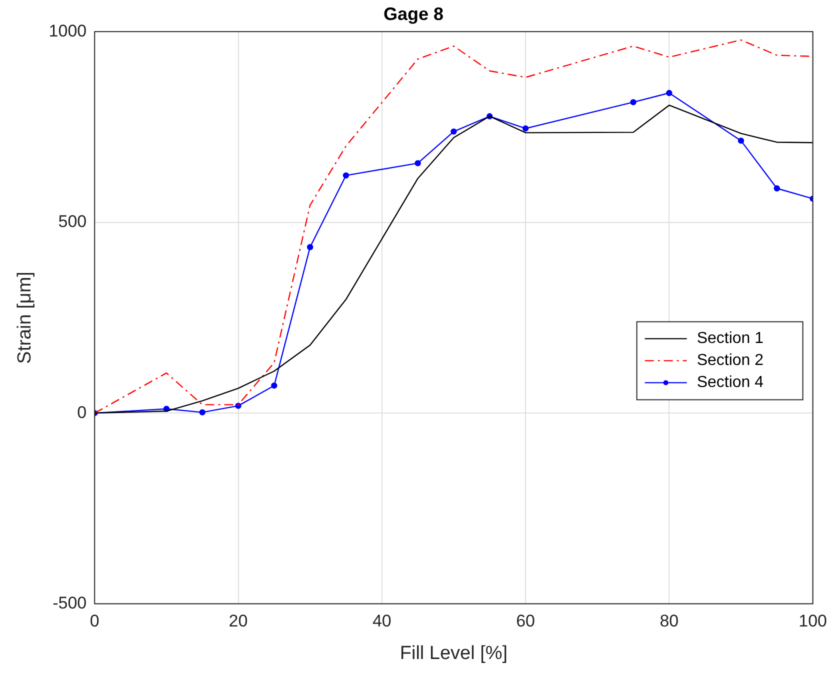 The width and height of the screenshot is (835, 673). What do you see at coordinates (730, 383) in the screenshot?
I see `legend-label: Section 4` at bounding box center [730, 383].